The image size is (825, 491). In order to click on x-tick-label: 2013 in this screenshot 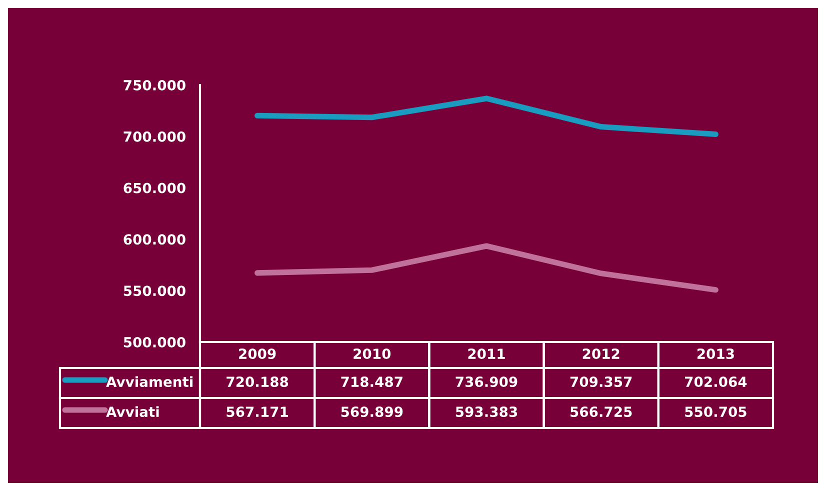, I will do `click(715, 354)`.